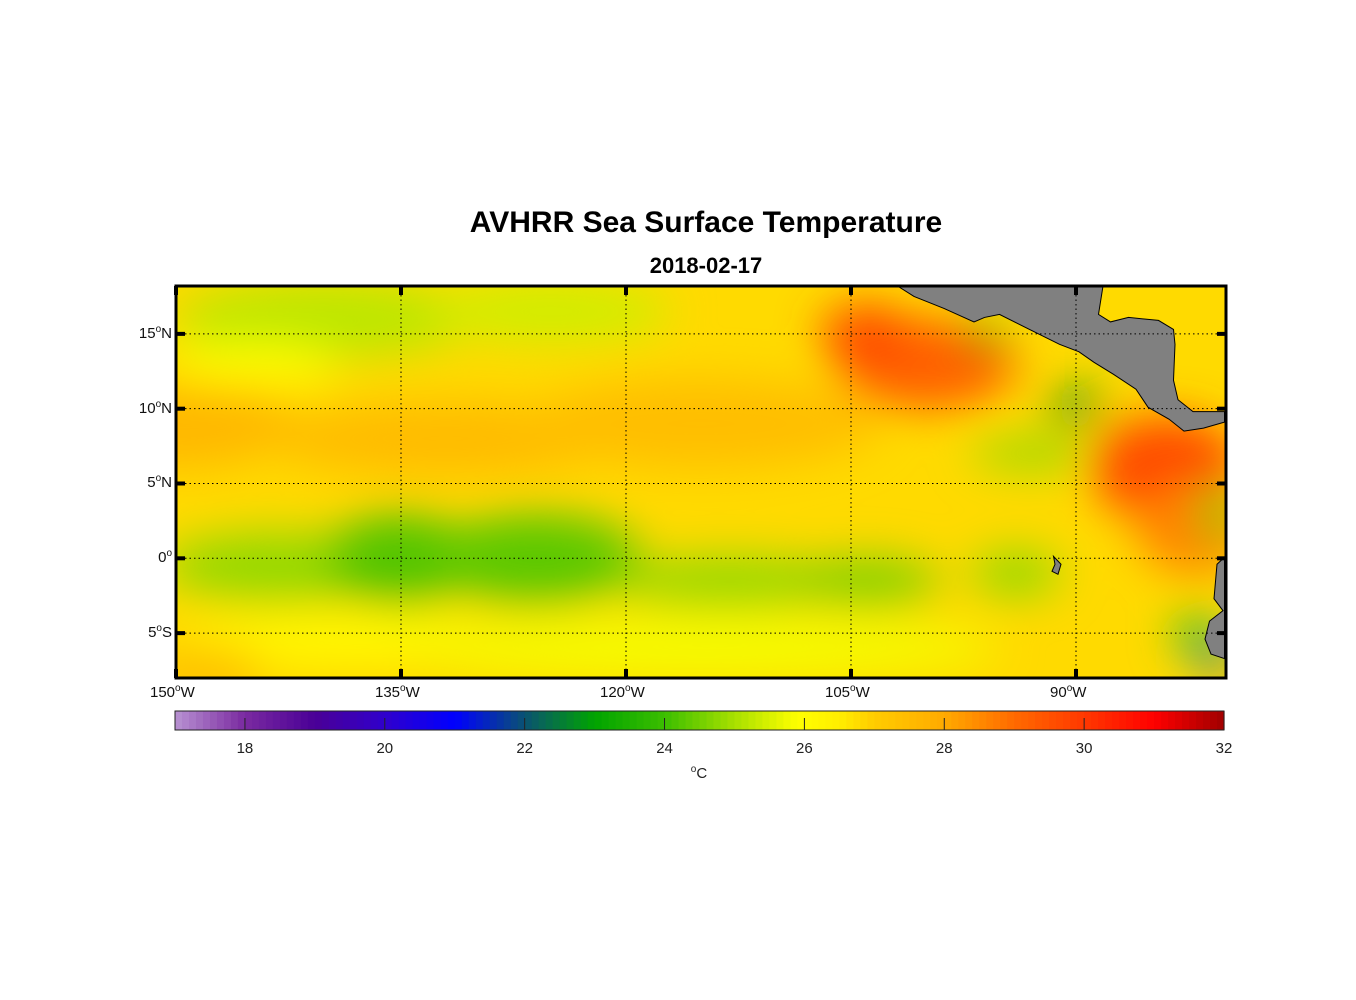 The height and width of the screenshot is (1000, 1356). Describe the element at coordinates (664, 748) in the screenshot. I see `colorbar-tick-label: 24` at that location.